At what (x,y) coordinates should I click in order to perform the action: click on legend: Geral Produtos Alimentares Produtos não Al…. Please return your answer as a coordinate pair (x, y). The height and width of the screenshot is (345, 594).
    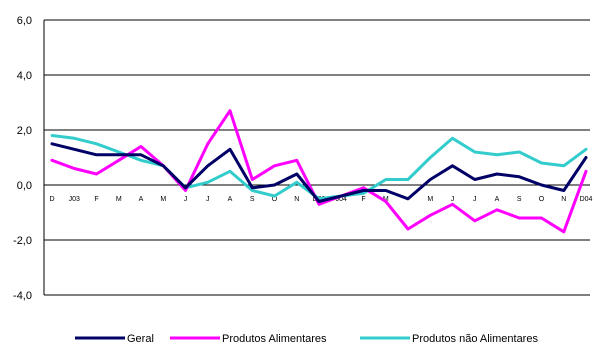
    Looking at the image, I should click on (306, 339).